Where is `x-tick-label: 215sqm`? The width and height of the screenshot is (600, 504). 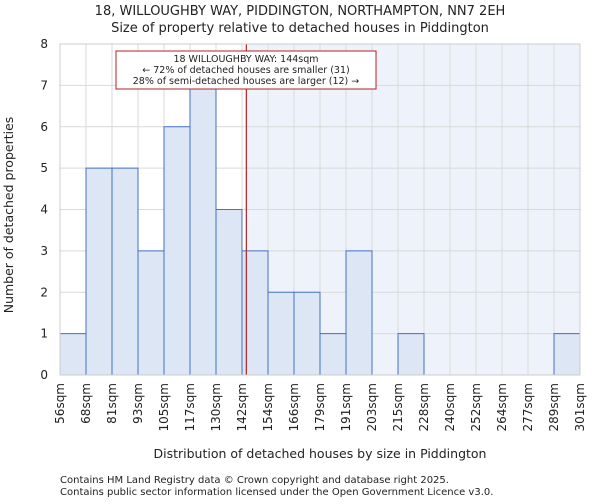
x-tick-label: 215sqm is located at coordinates (398, 407).